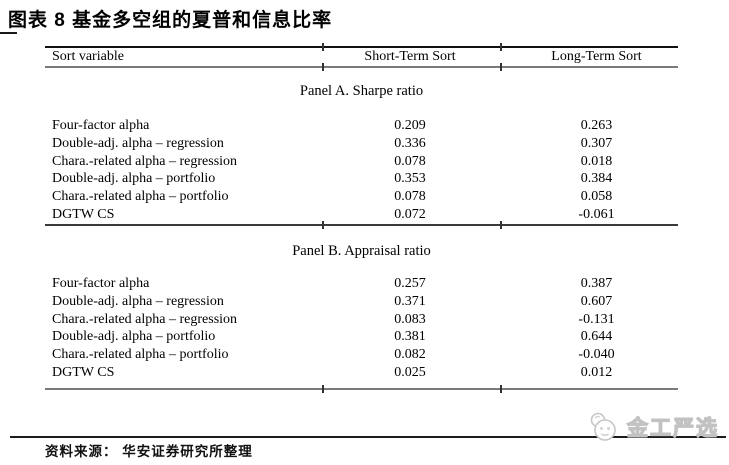 The width and height of the screenshot is (729, 465). I want to click on short-term-value: 0.209, so click(410, 125).